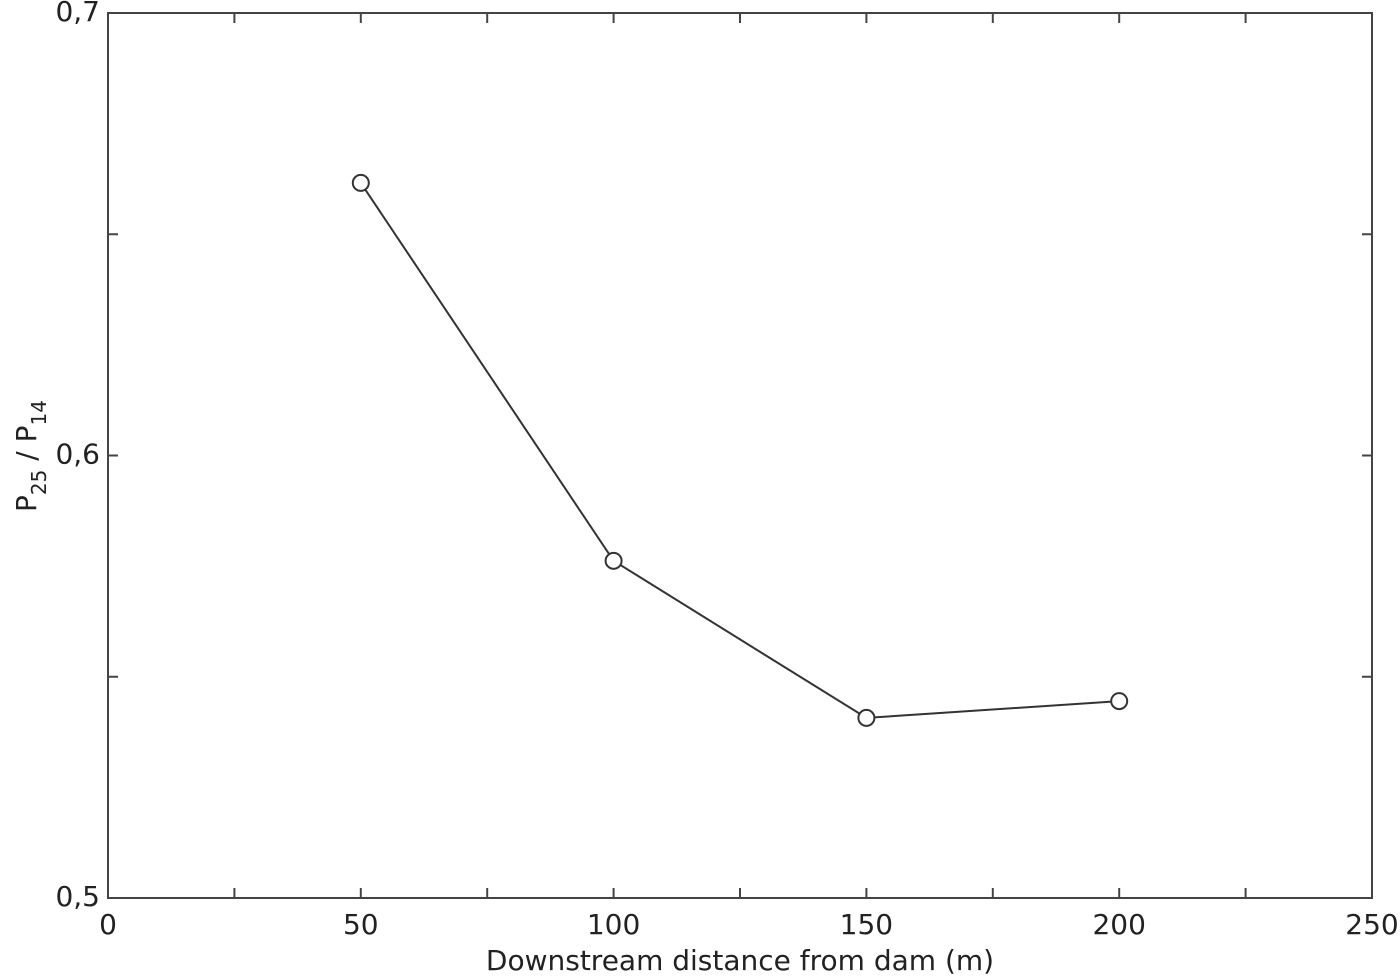  I want to click on x-tick-label: 0, so click(108, 924).